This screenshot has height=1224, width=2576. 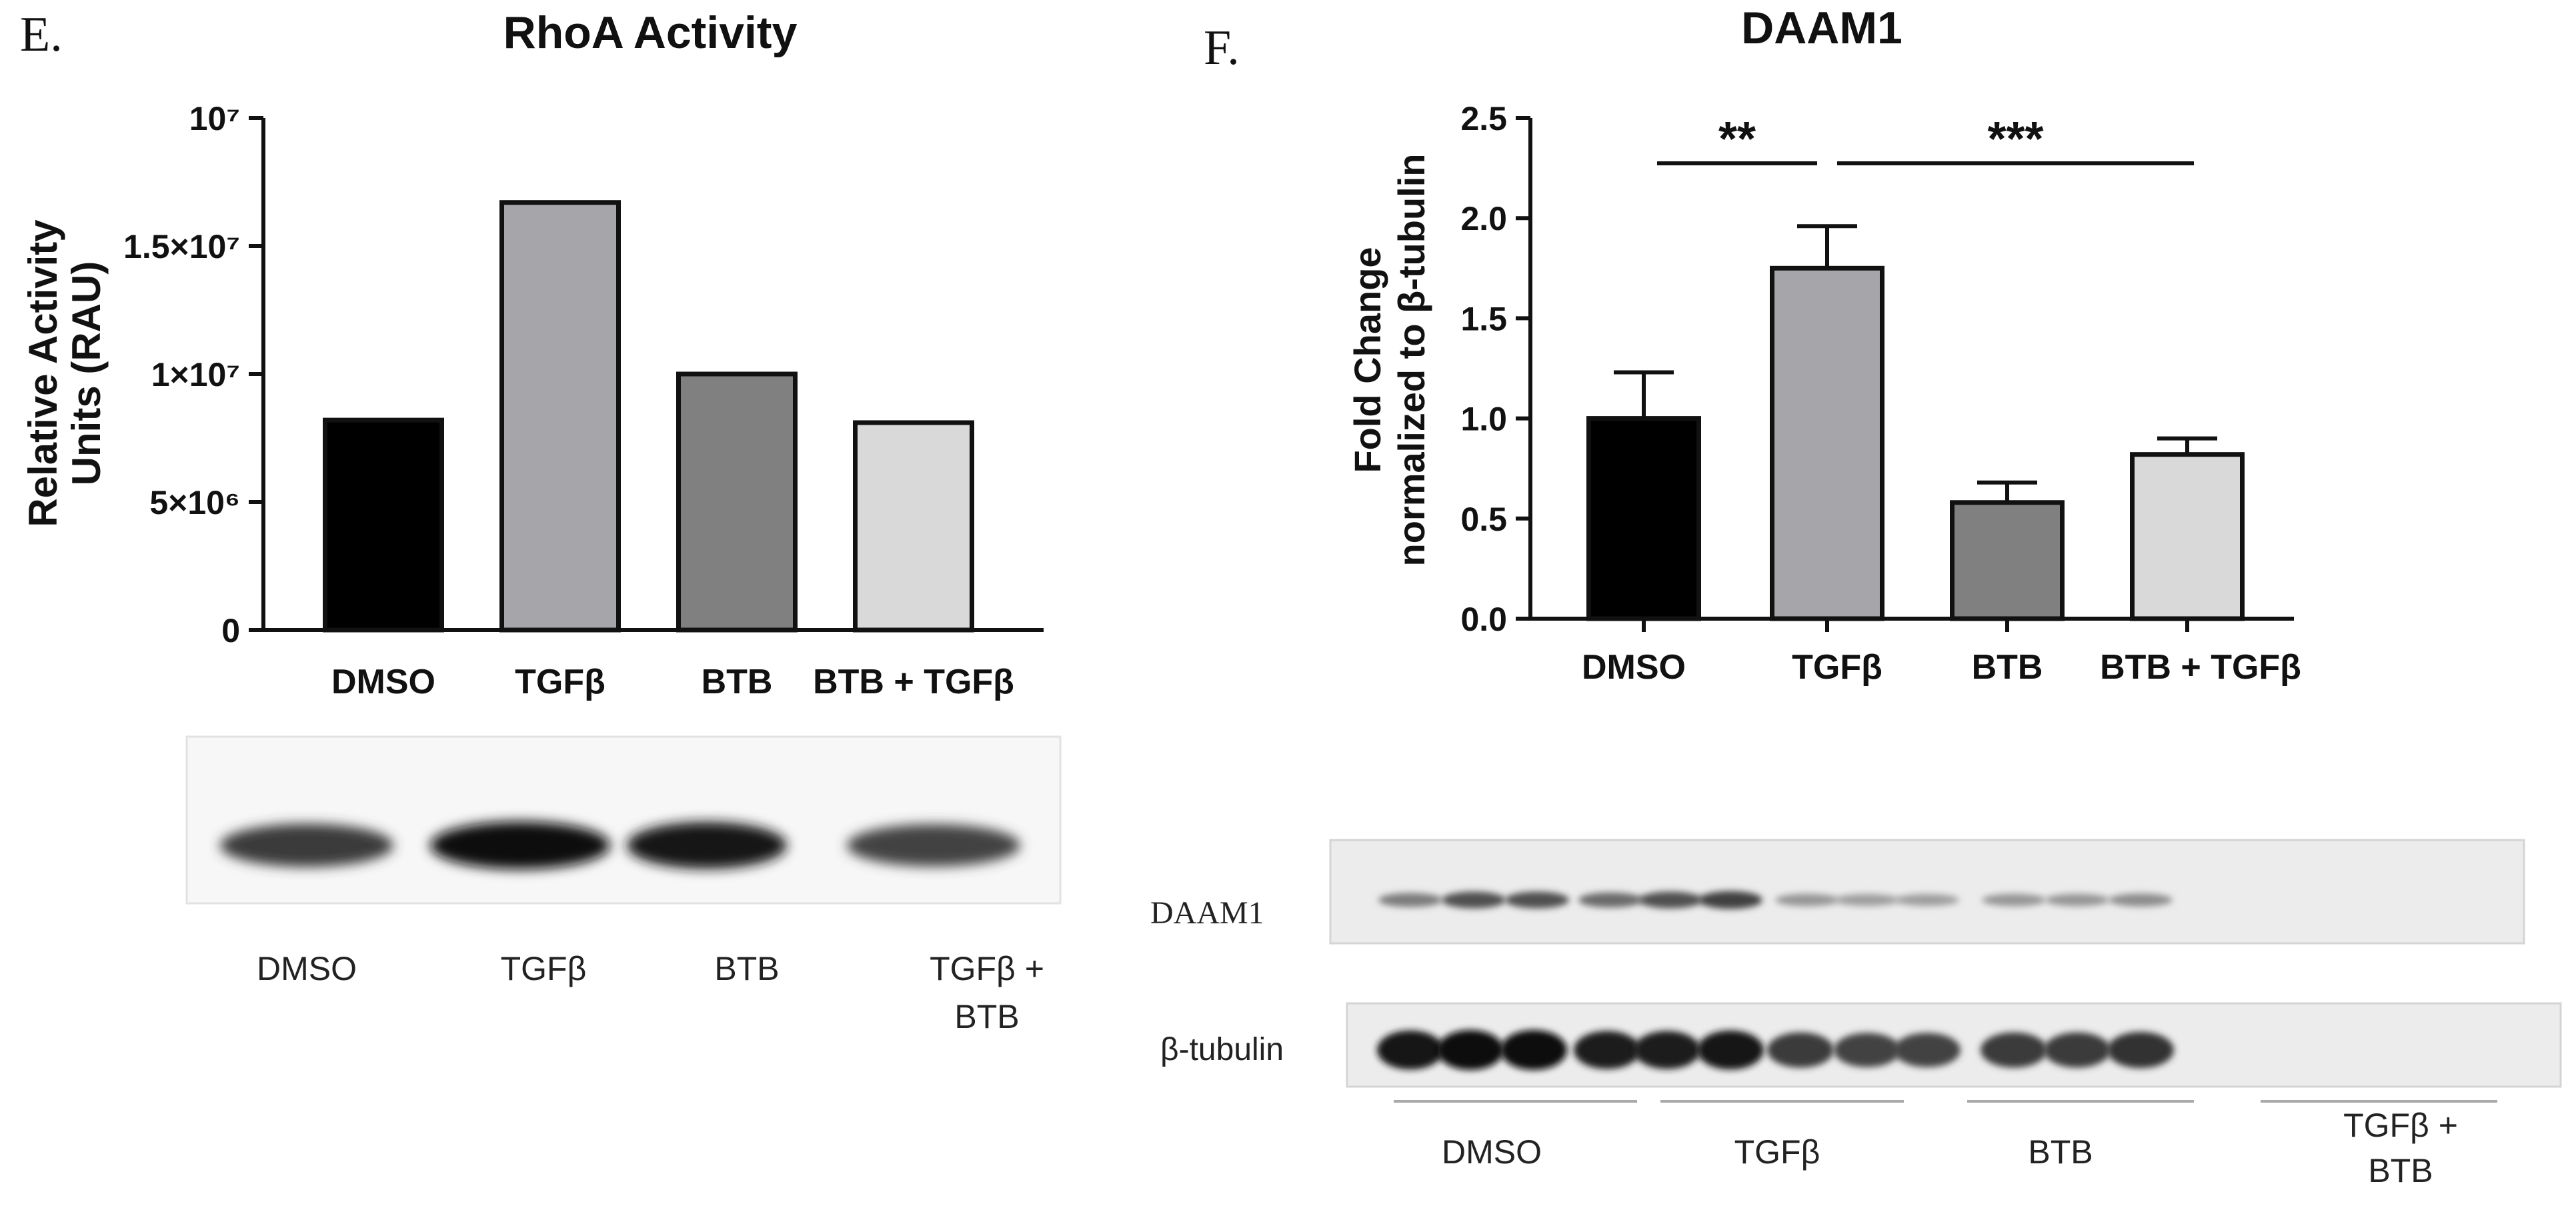 What do you see at coordinates (2007, 667) in the screenshot?
I see `chart-f-x-tick-label: BTB` at bounding box center [2007, 667].